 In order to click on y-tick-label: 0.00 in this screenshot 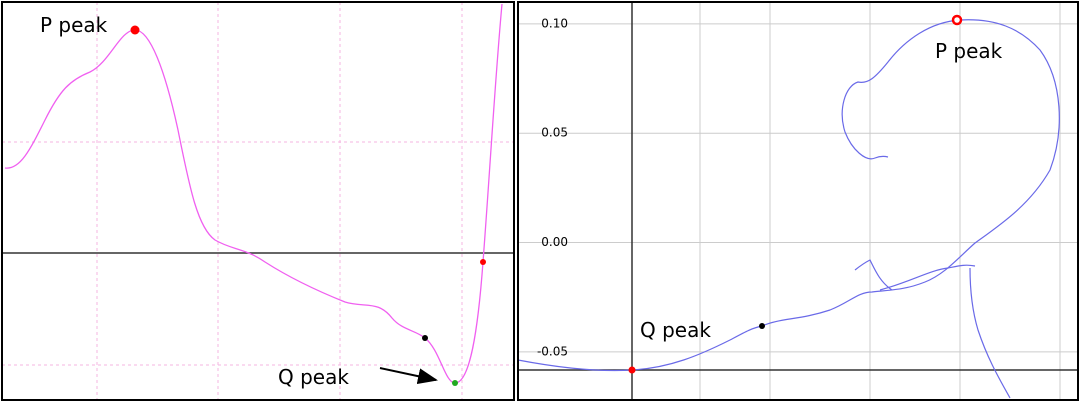, I will do `click(554, 242)`.